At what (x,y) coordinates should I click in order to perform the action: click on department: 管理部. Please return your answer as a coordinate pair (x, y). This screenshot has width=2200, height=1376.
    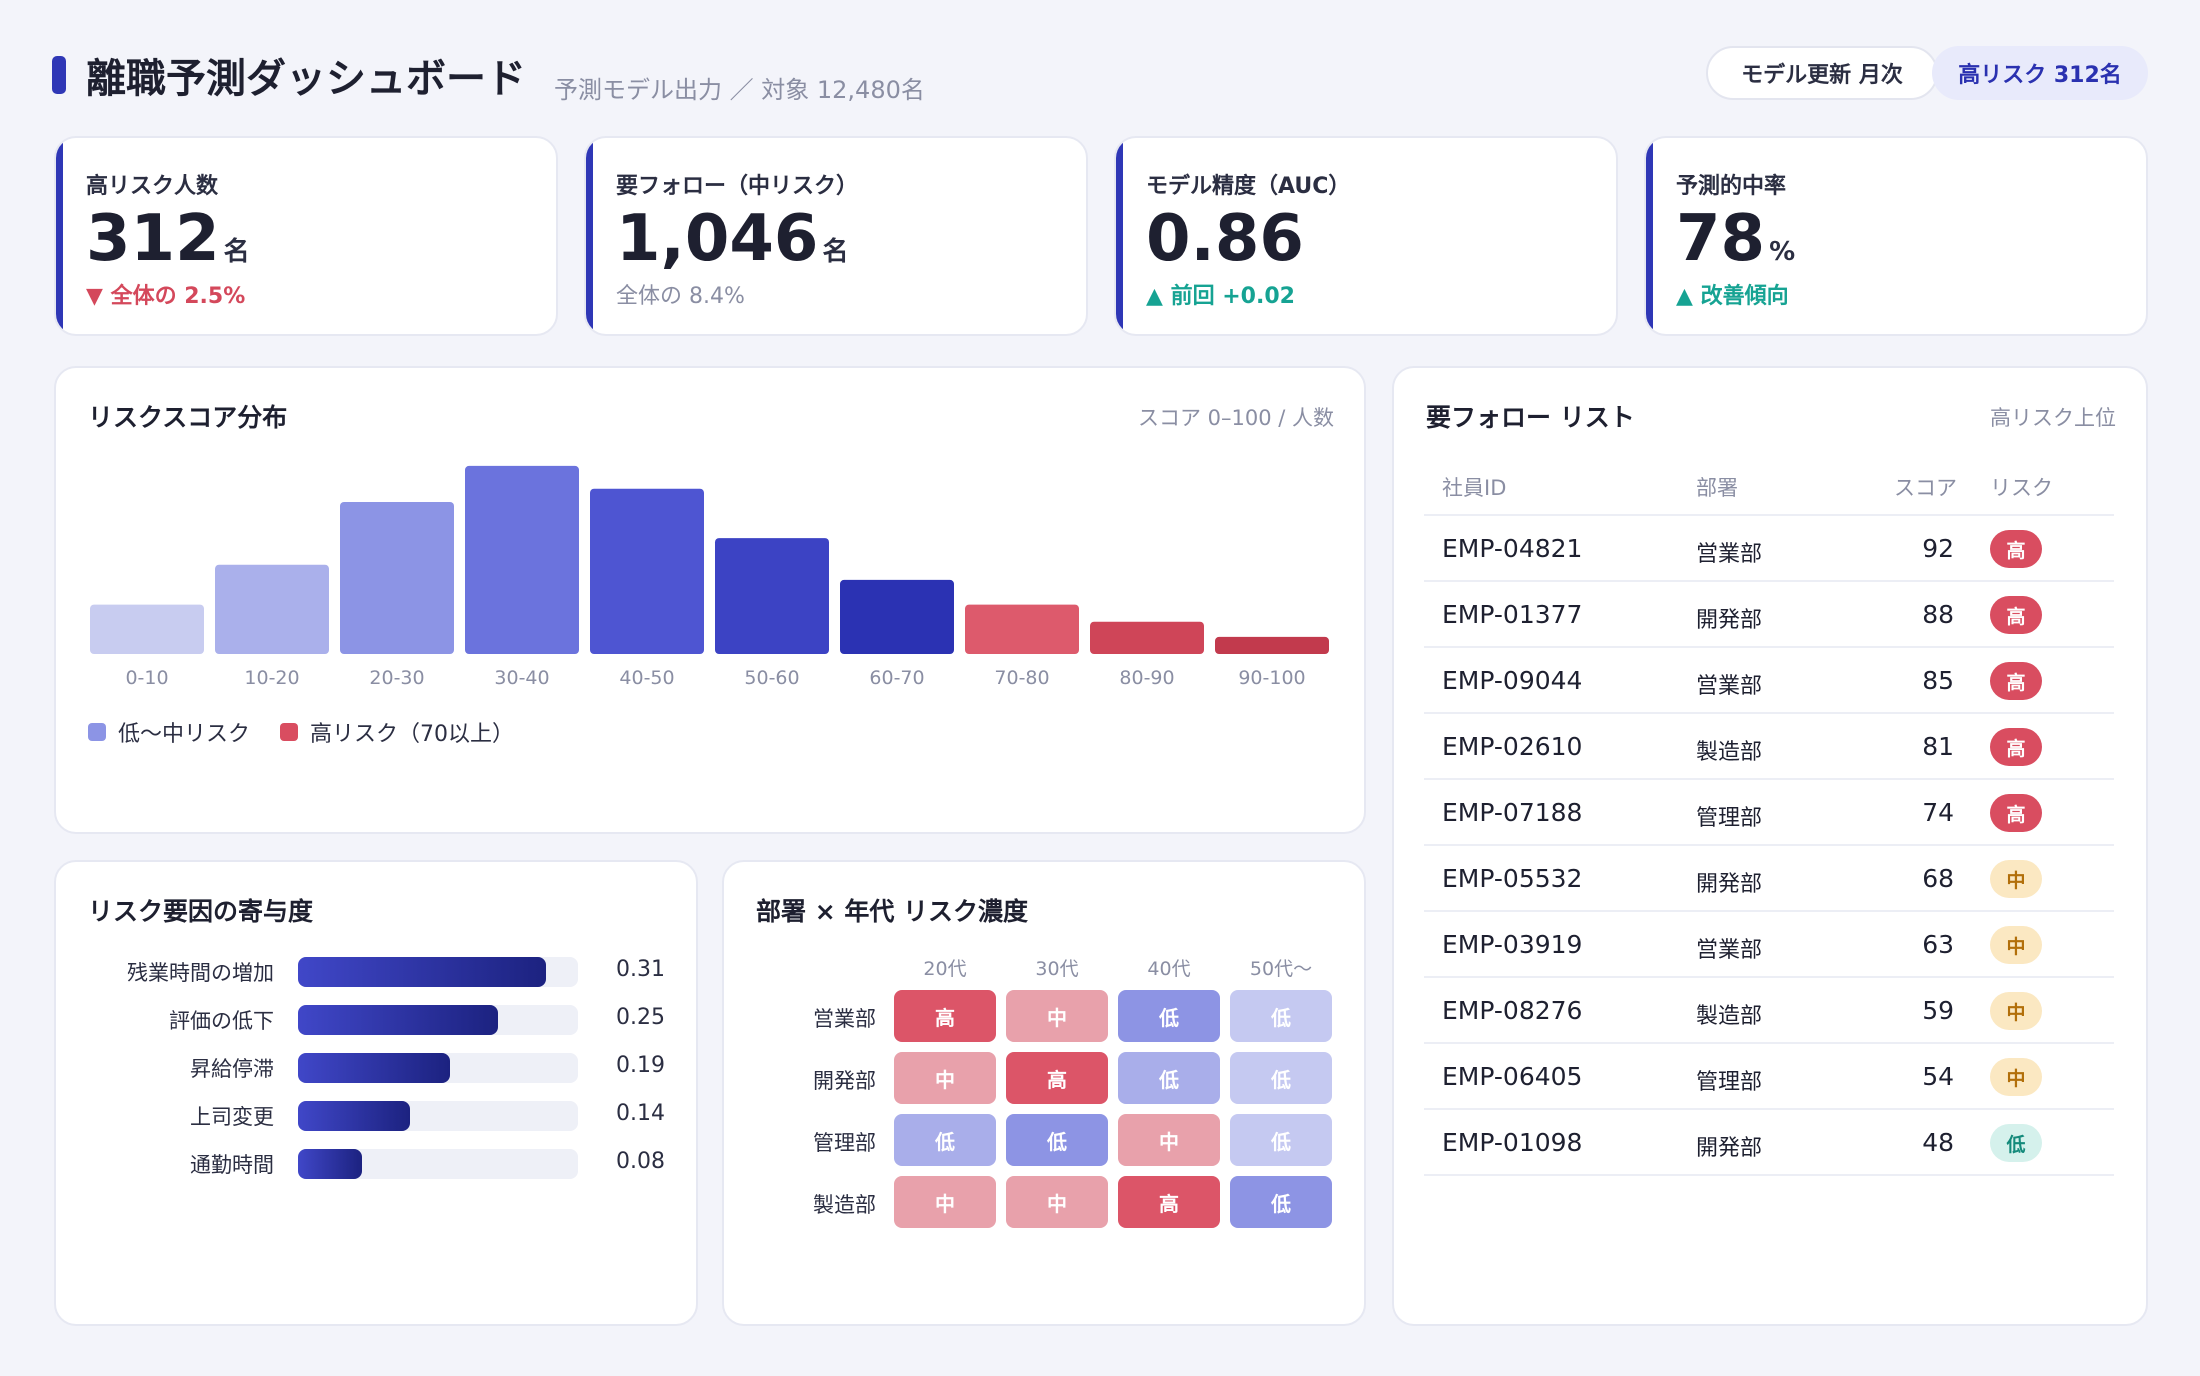
    Looking at the image, I should click on (1729, 818).